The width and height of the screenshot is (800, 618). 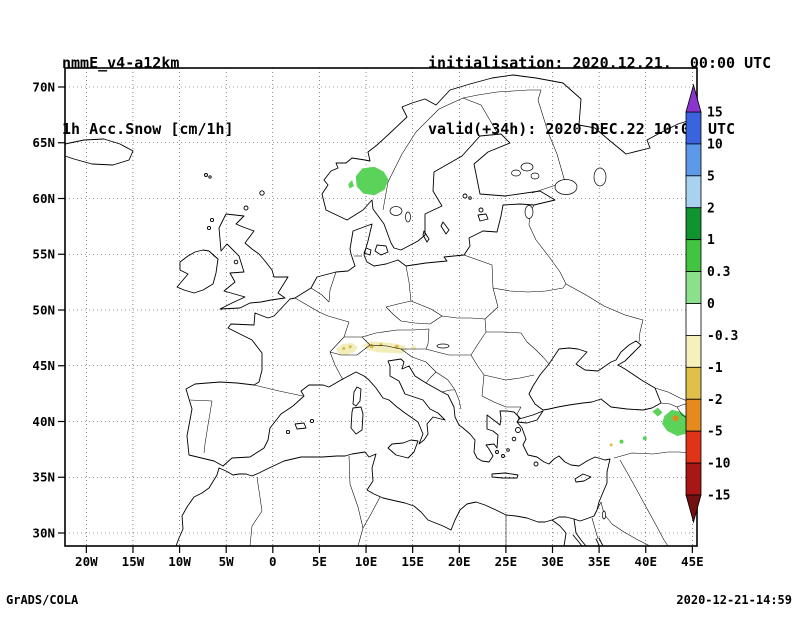 What do you see at coordinates (693, 98) in the screenshot?
I see `colorbar-arrow-top` at bounding box center [693, 98].